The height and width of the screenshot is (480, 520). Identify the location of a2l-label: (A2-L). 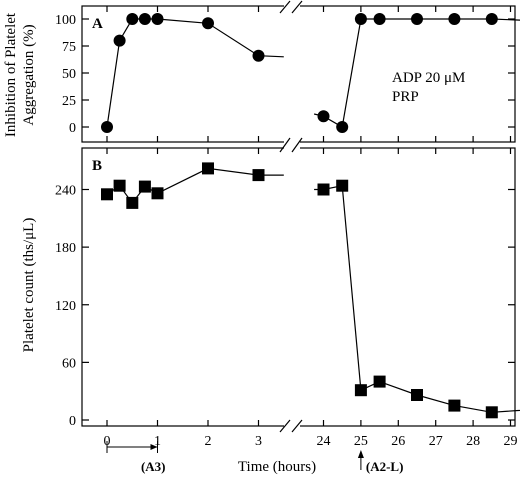
(385, 466).